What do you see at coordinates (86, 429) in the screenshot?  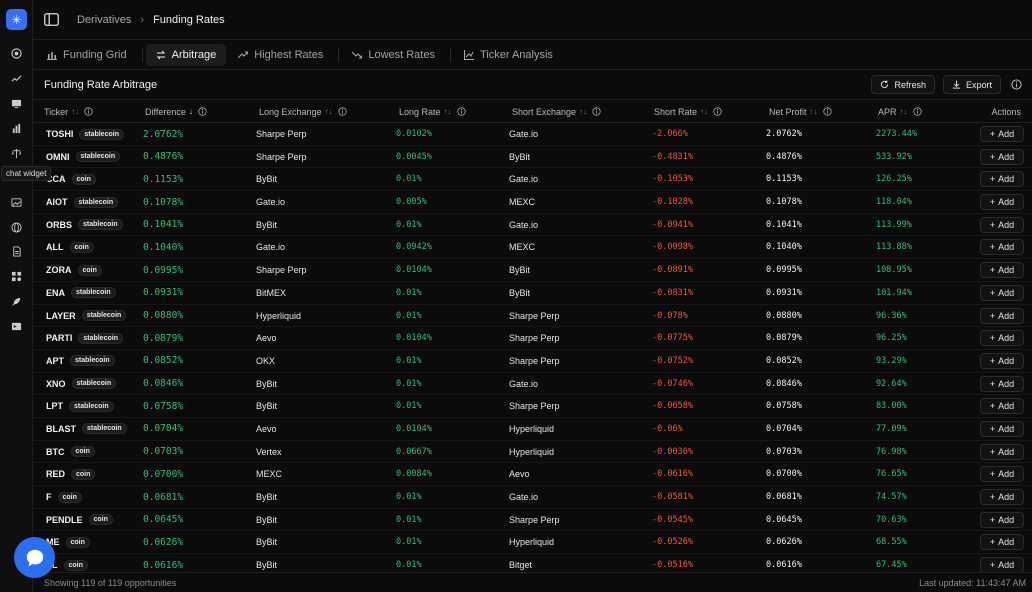 I see `ticker-cell: BLAST stablecoin` at bounding box center [86, 429].